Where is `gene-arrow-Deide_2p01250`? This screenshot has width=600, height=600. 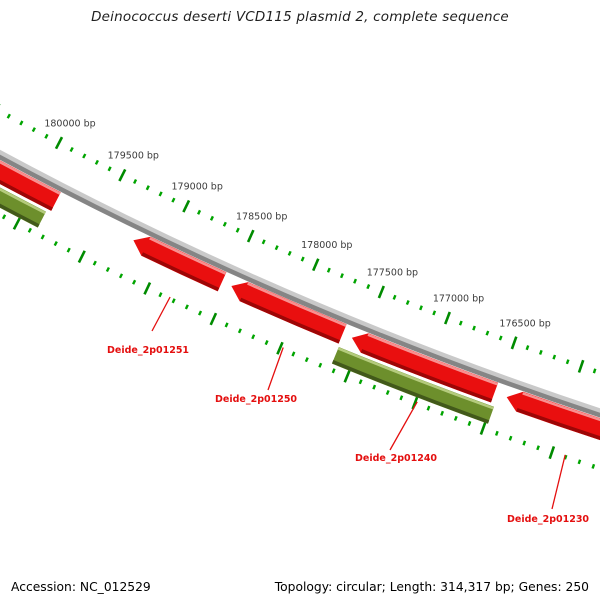 gene-arrow-Deide_2p01250 is located at coordinates (289, 313).